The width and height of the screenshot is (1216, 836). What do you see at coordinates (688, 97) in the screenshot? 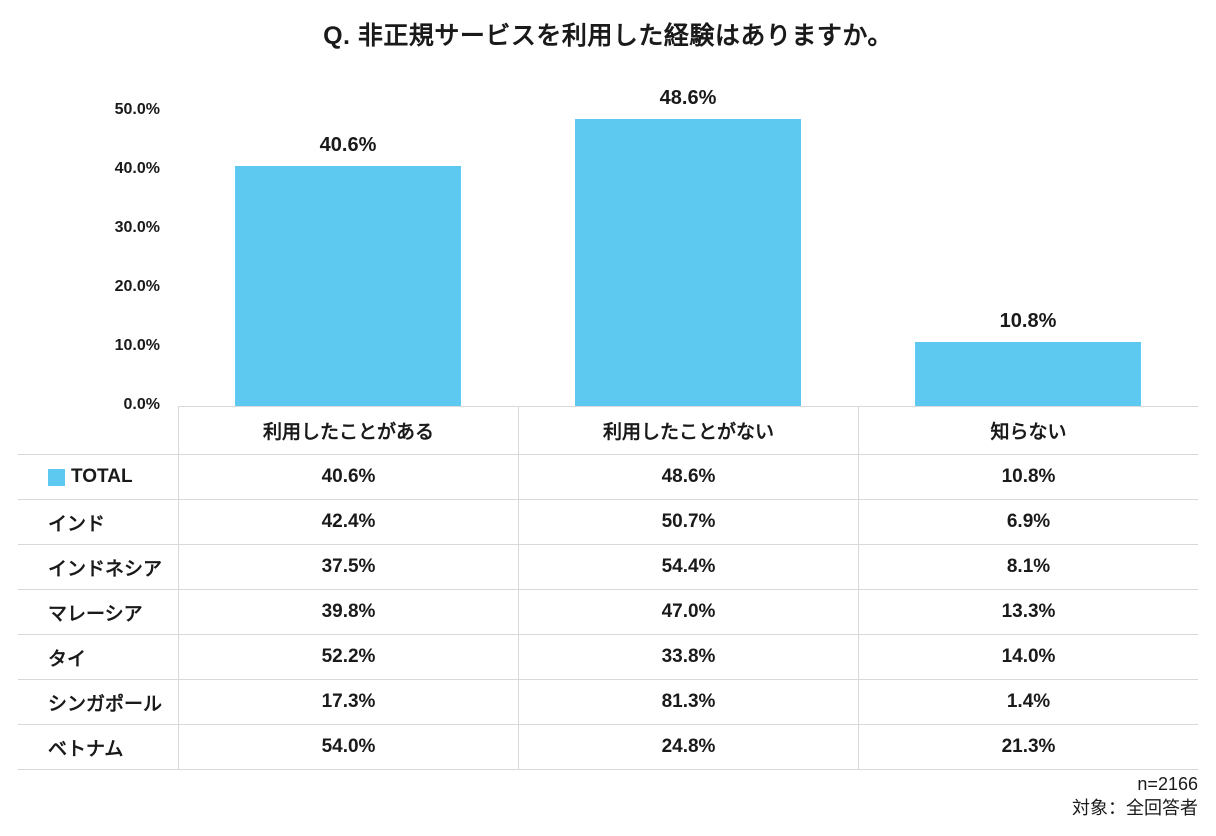
I see `bar-value-label: 48.6%` at bounding box center [688, 97].